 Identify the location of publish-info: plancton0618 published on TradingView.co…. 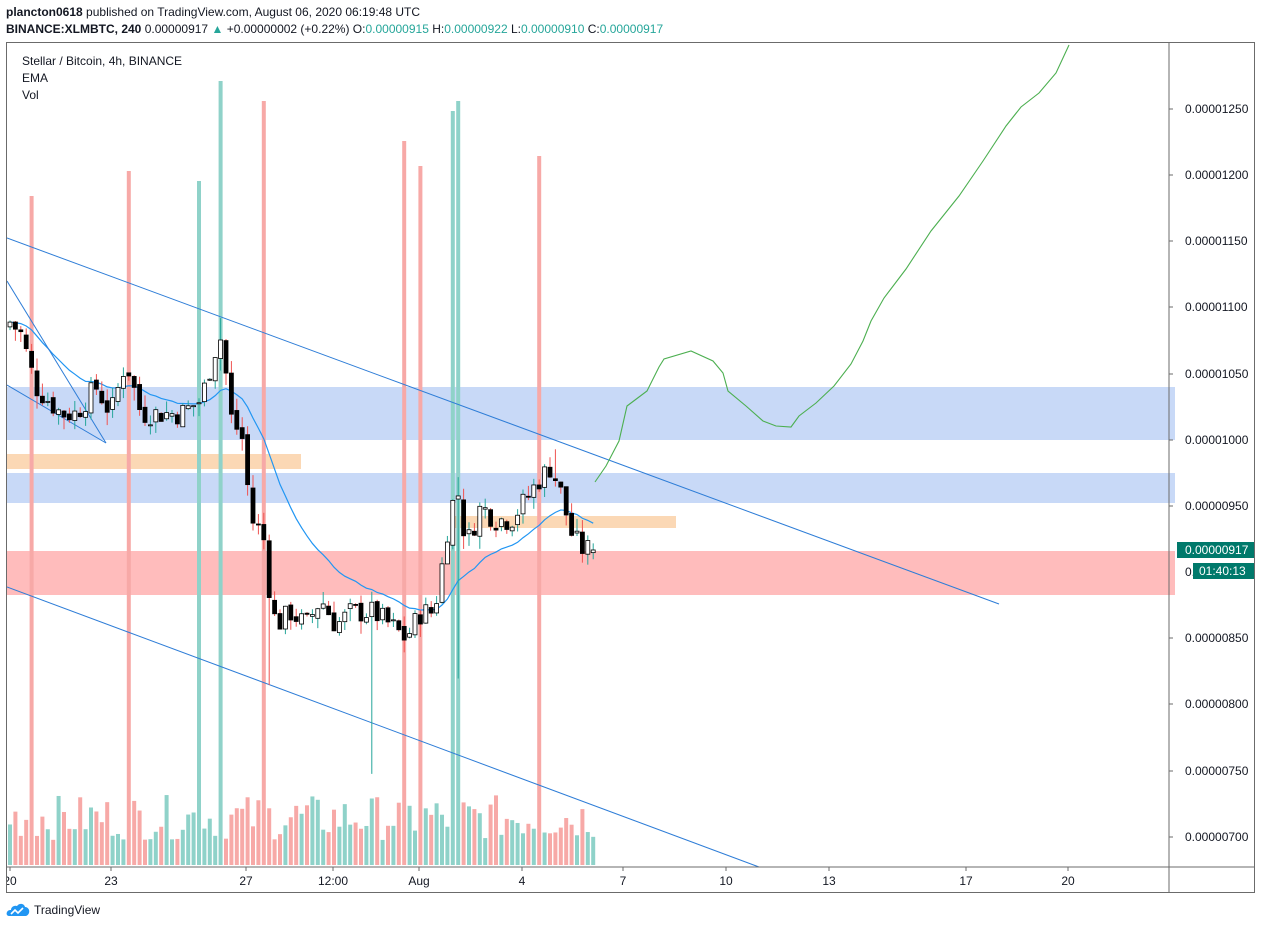
(213, 12).